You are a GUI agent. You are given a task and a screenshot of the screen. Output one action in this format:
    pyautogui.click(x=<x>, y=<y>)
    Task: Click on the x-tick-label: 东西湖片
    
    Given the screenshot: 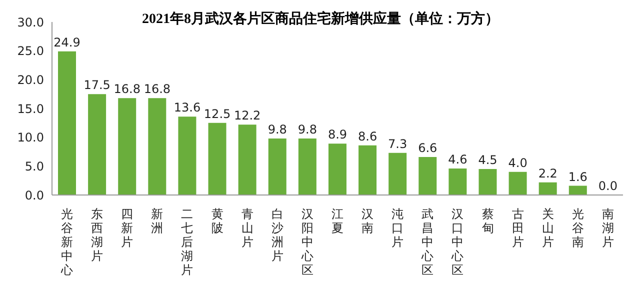 What is the action you would take?
    pyautogui.click(x=97, y=235)
    